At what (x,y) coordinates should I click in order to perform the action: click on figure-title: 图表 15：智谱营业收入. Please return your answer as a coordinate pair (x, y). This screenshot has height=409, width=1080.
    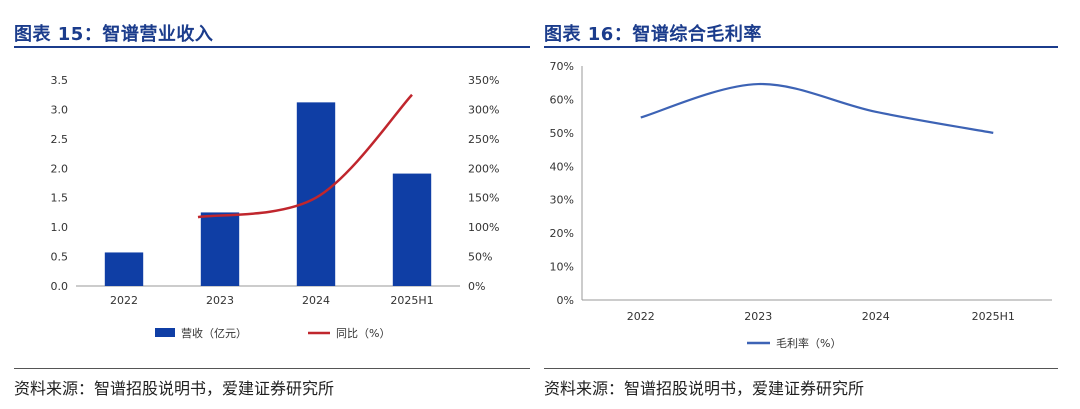
    Looking at the image, I should click on (114, 34).